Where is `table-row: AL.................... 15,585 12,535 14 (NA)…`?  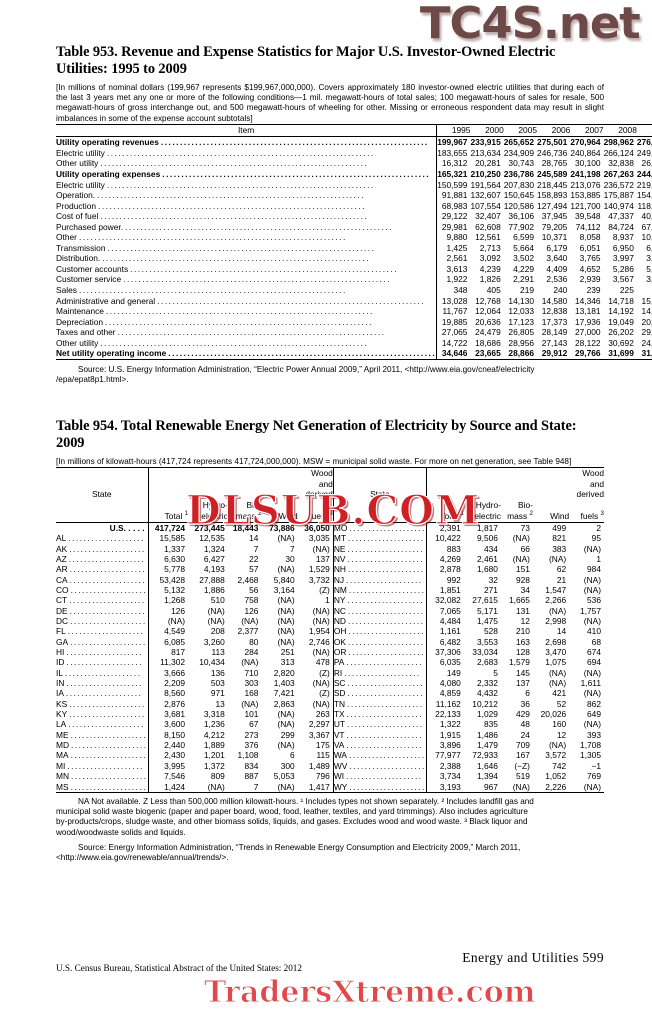
table-row: AL.................... 15,585 12,535 14 (NA)… is located at coordinates (330, 538).